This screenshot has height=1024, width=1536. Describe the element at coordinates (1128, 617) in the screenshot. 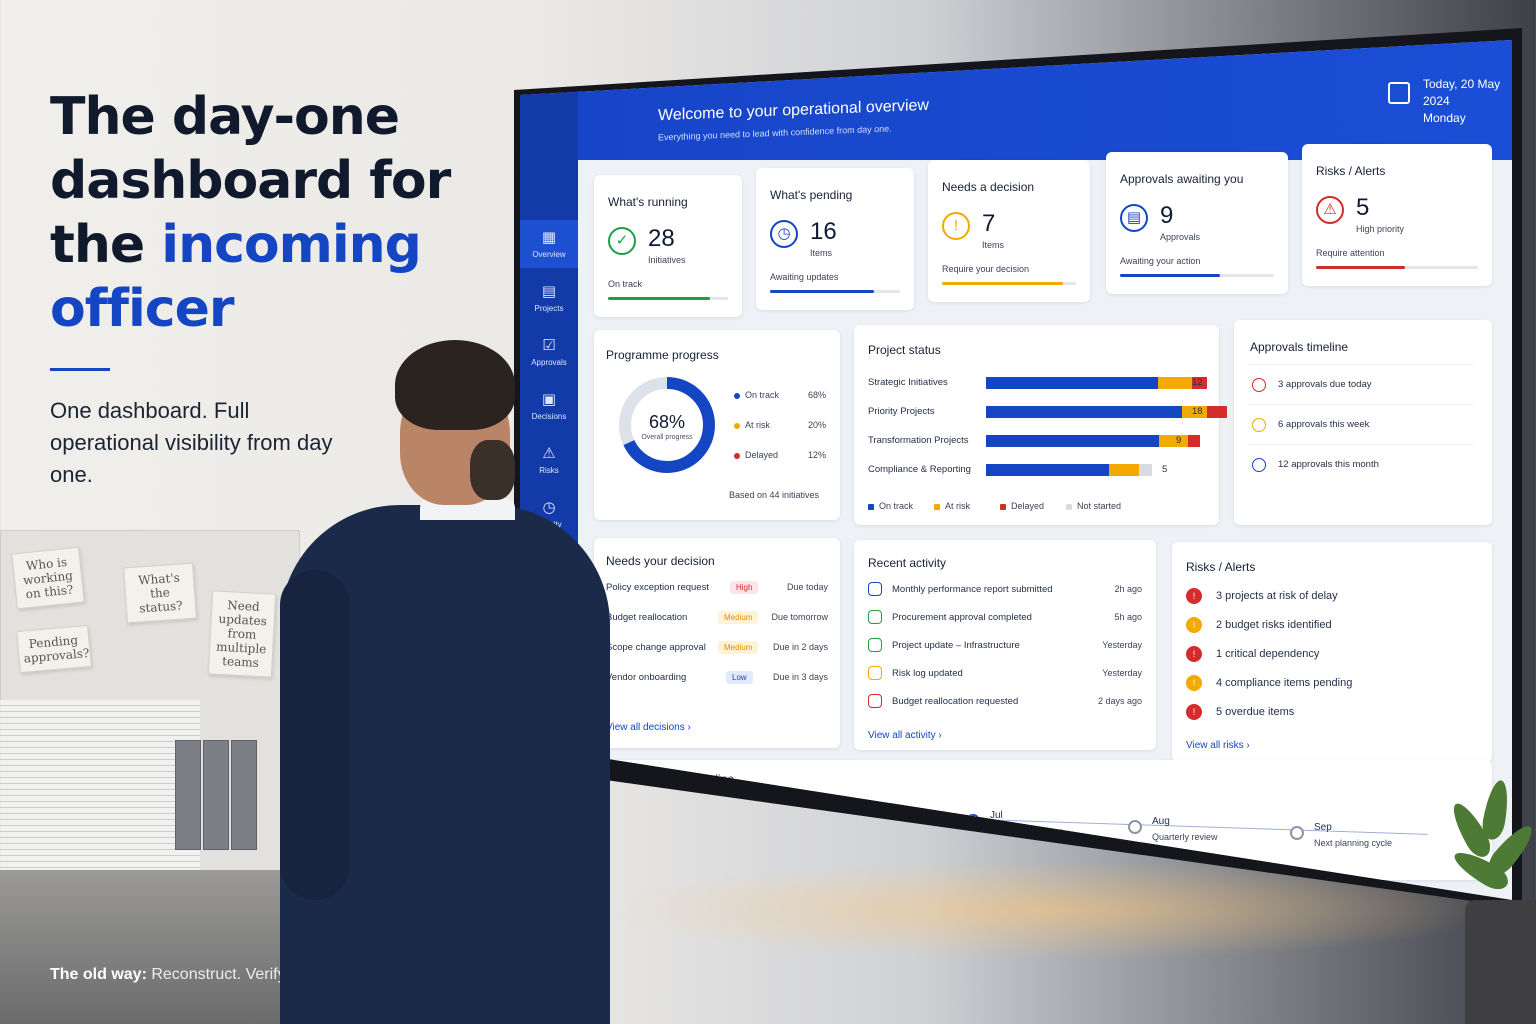

I see `activity-time: 5h ago` at that location.